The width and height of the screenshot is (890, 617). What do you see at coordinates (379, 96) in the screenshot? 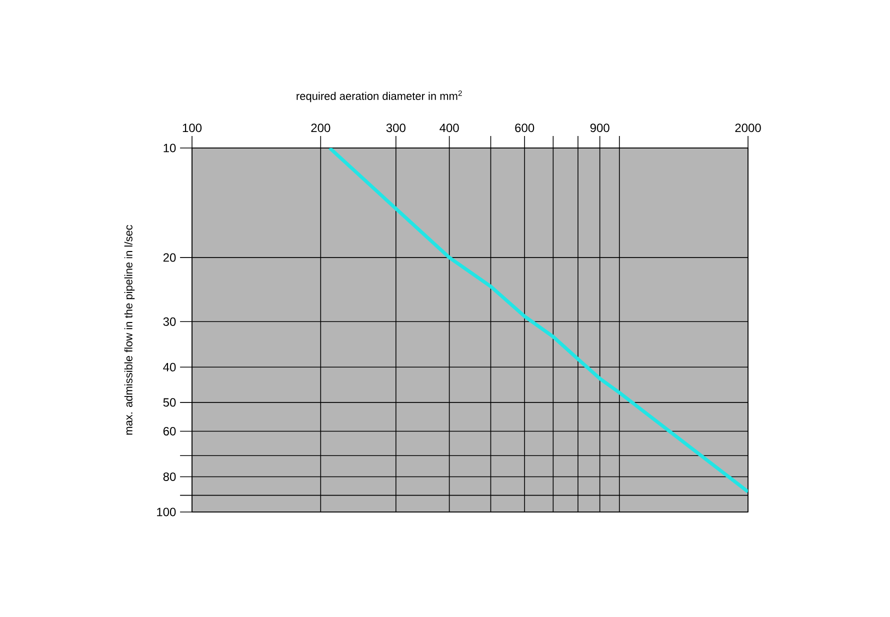
I see `x-axis-title: required aeration diameter in mm$^{2}$` at bounding box center [379, 96].